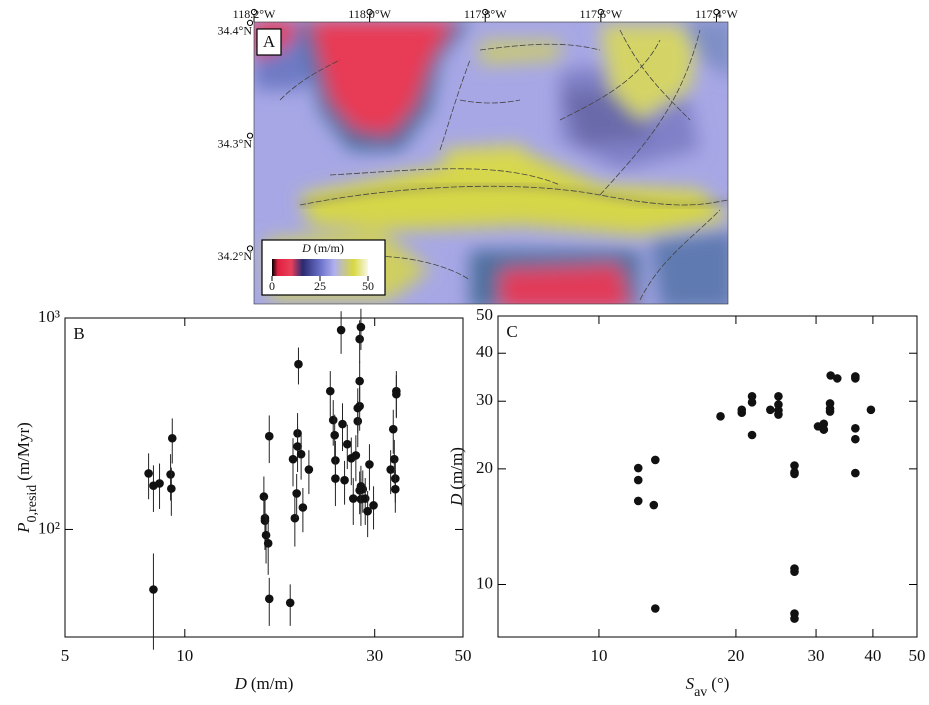  I want to click on label-symbol: S, so click(690, 683).